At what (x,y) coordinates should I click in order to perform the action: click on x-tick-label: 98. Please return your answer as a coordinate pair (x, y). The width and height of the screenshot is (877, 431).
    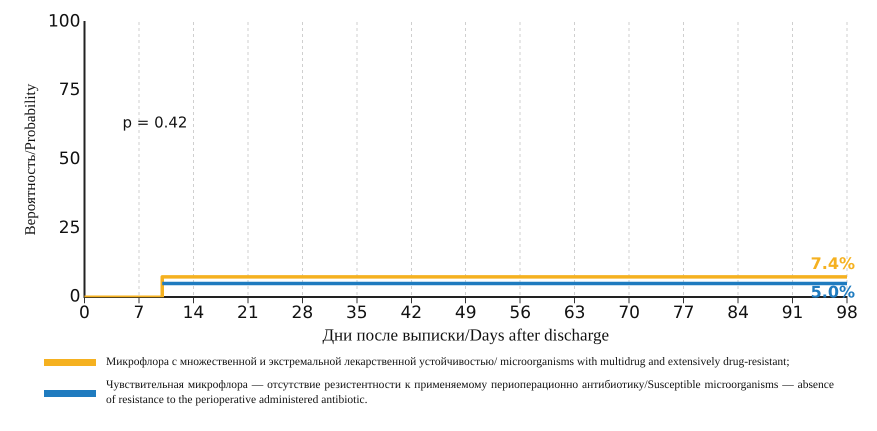
    Looking at the image, I should click on (847, 312).